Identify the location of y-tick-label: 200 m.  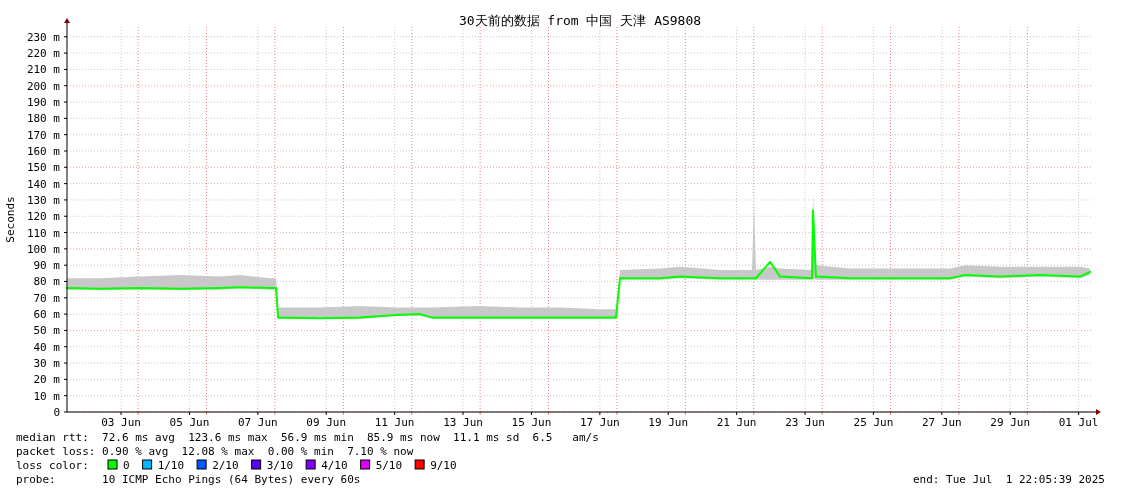
(43, 86).